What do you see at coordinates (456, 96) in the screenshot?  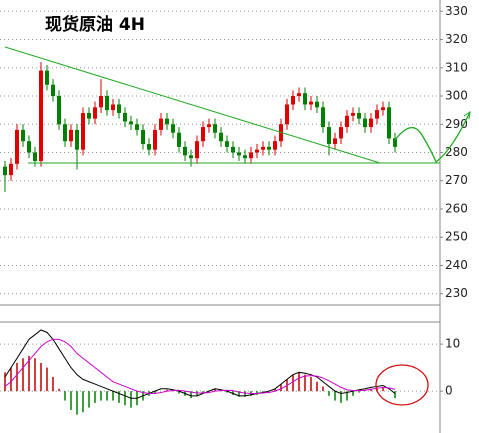 I see `y-tick-label: 300` at bounding box center [456, 96].